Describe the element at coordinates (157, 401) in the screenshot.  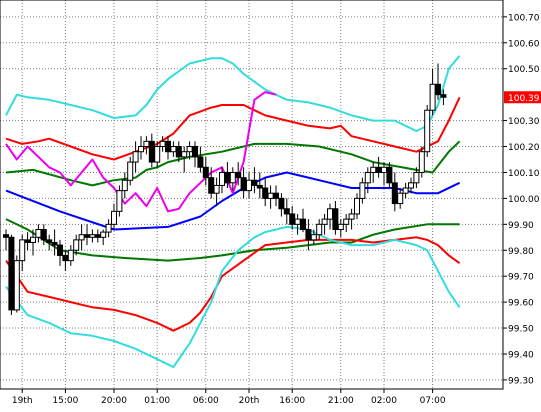
I see `x-tick-label: 01:00` at that location.